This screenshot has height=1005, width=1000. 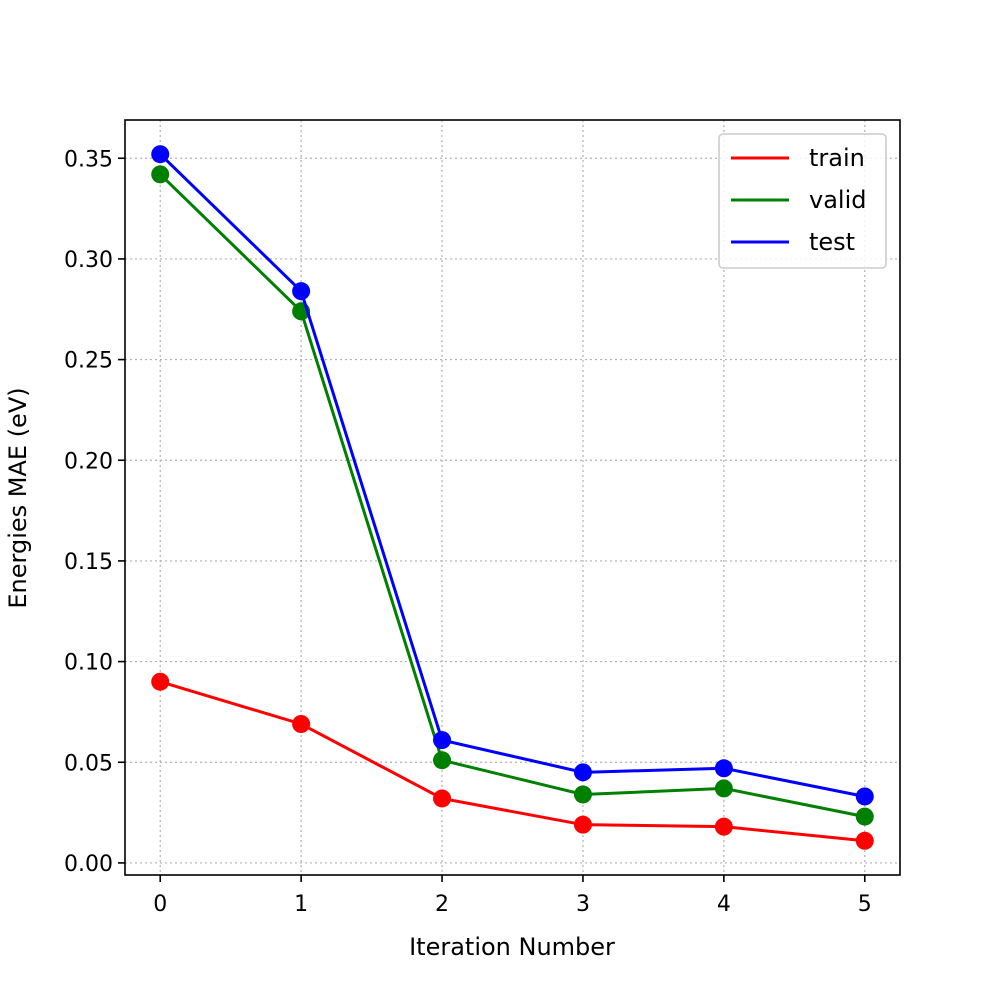 What do you see at coordinates (88, 663) in the screenshot?
I see `y-tick-label: 0.10` at bounding box center [88, 663].